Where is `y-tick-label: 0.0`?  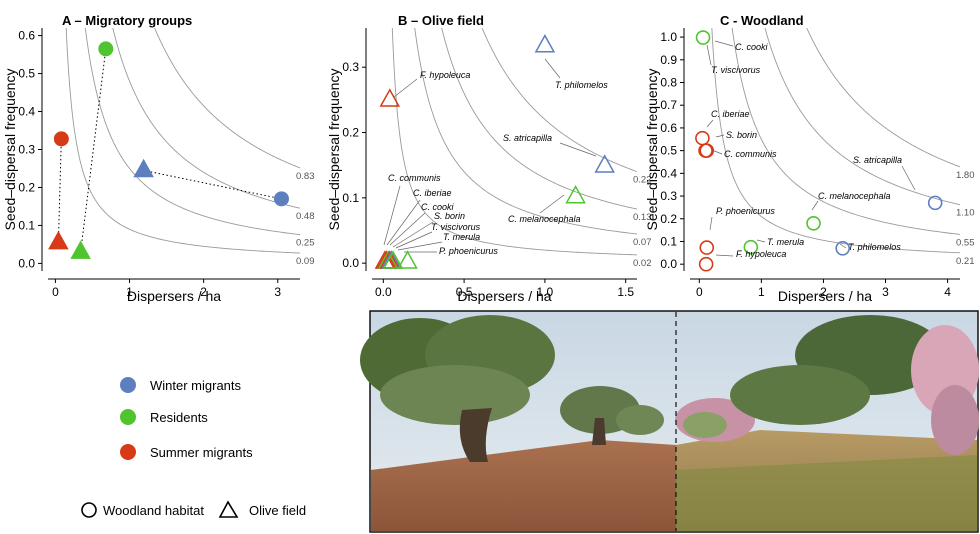 y-tick-label: 0.0 is located at coordinates (350, 263).